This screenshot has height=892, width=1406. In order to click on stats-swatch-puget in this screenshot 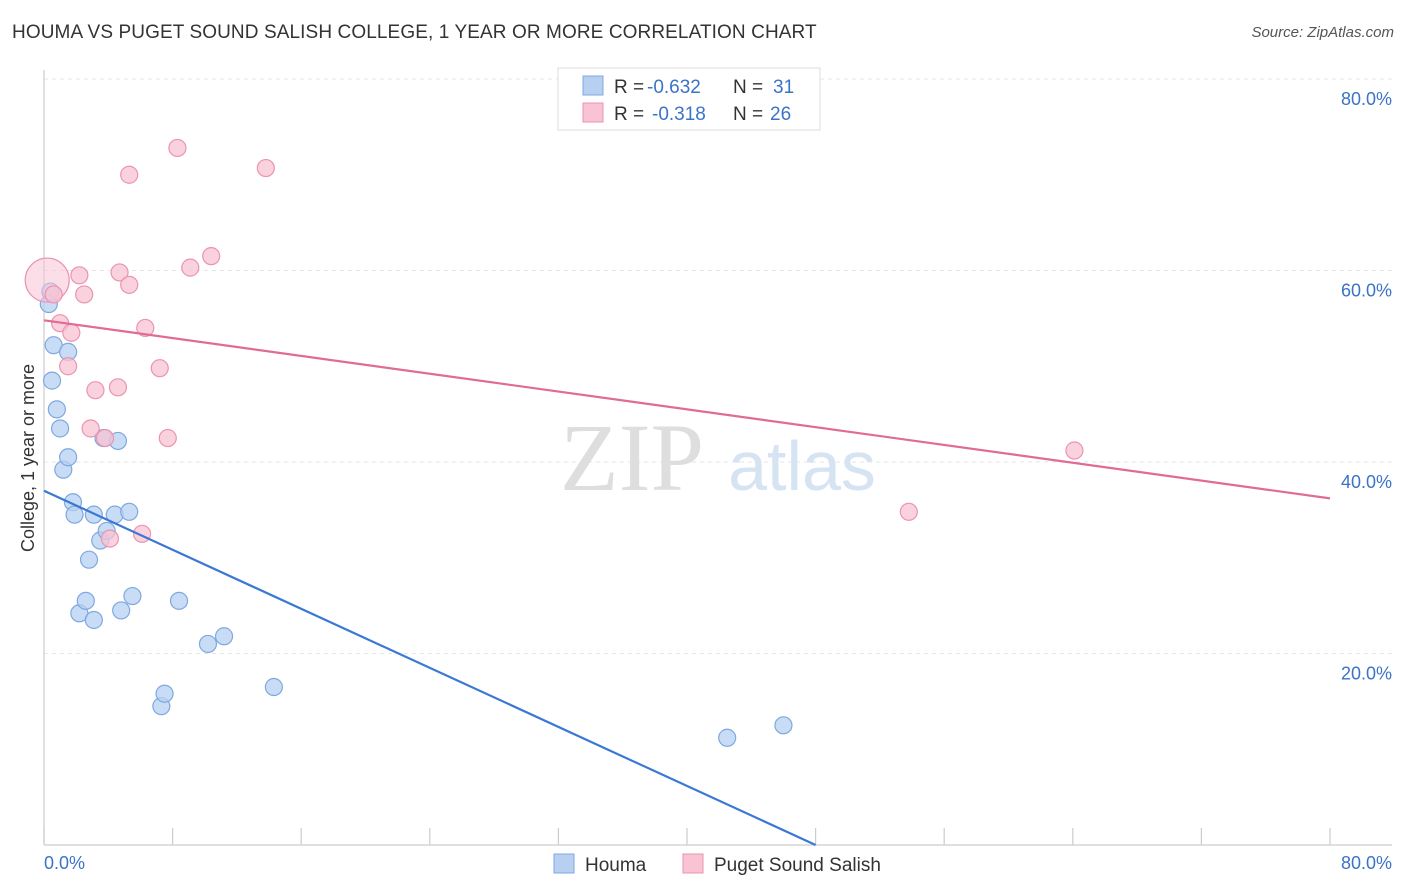, I will do `click(593, 112)`.